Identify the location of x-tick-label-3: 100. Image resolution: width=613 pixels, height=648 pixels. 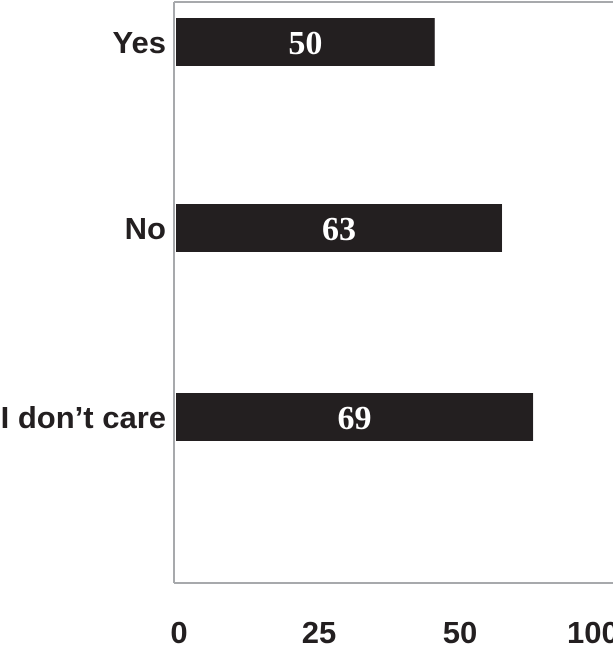
(590, 631).